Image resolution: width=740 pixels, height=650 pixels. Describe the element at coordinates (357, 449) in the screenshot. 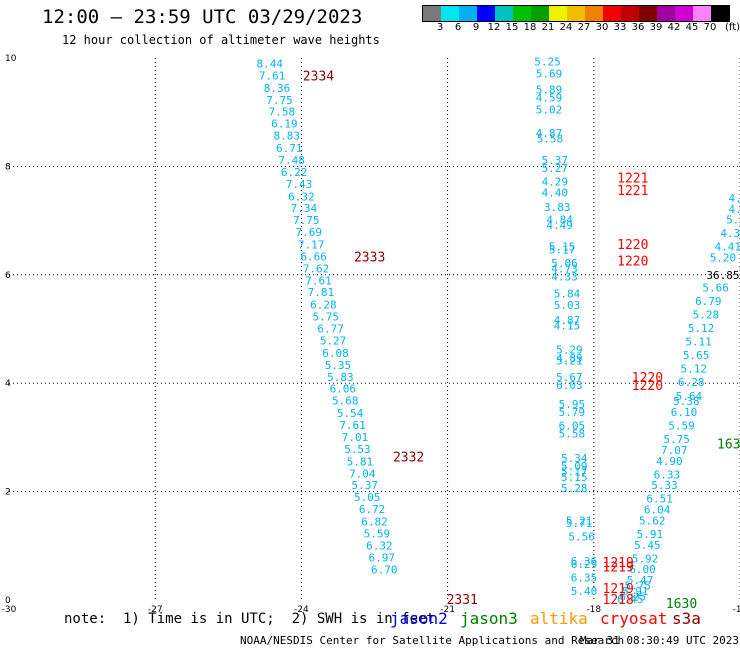

I see `wave-height-point: 5.53` at that location.